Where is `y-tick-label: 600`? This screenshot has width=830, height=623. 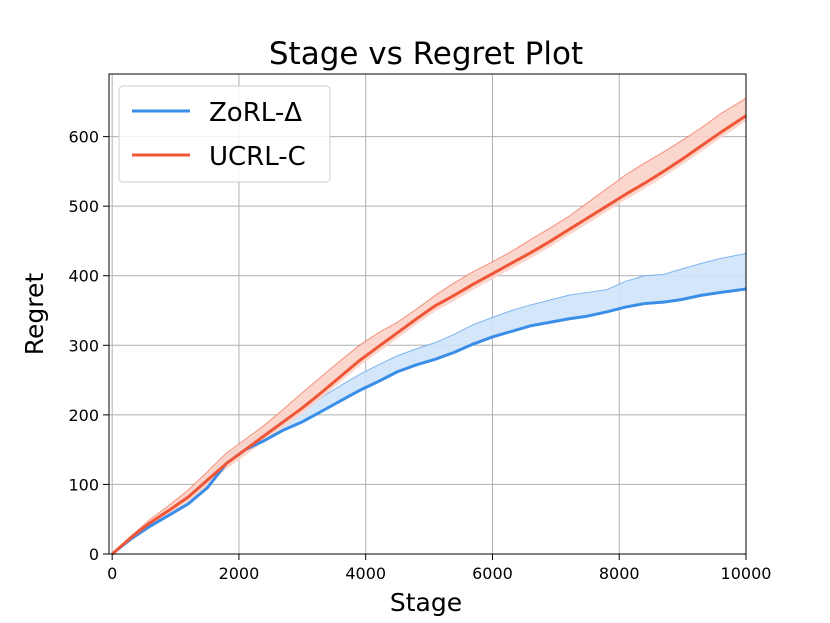 y-tick-label: 600 is located at coordinates (83, 137).